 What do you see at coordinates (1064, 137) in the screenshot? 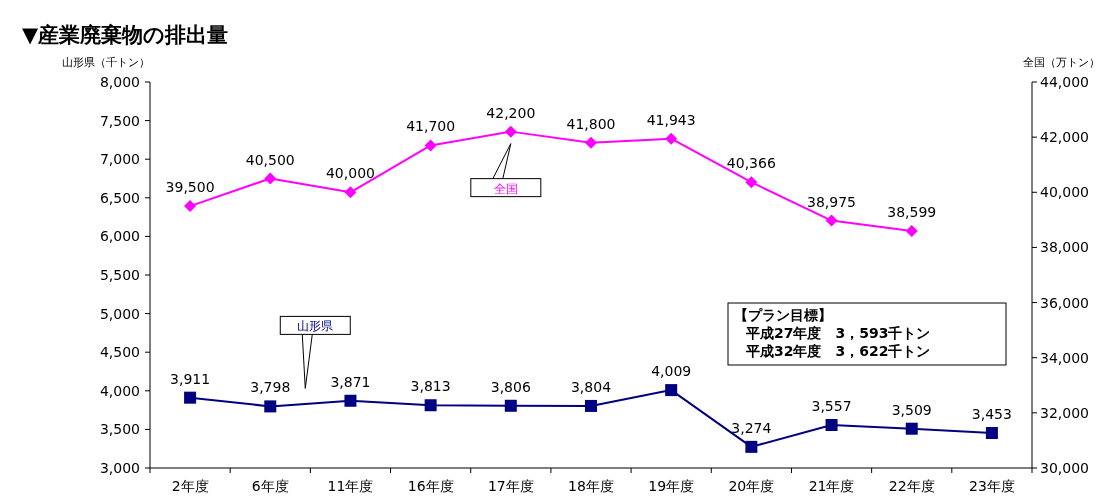
I see `y2-tick-label: 42,000` at bounding box center [1064, 137].